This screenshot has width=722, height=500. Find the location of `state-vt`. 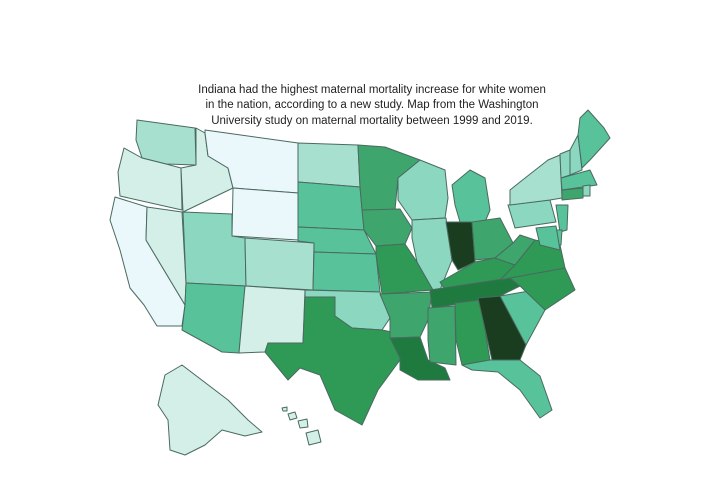

state-vt is located at coordinates (565, 164).